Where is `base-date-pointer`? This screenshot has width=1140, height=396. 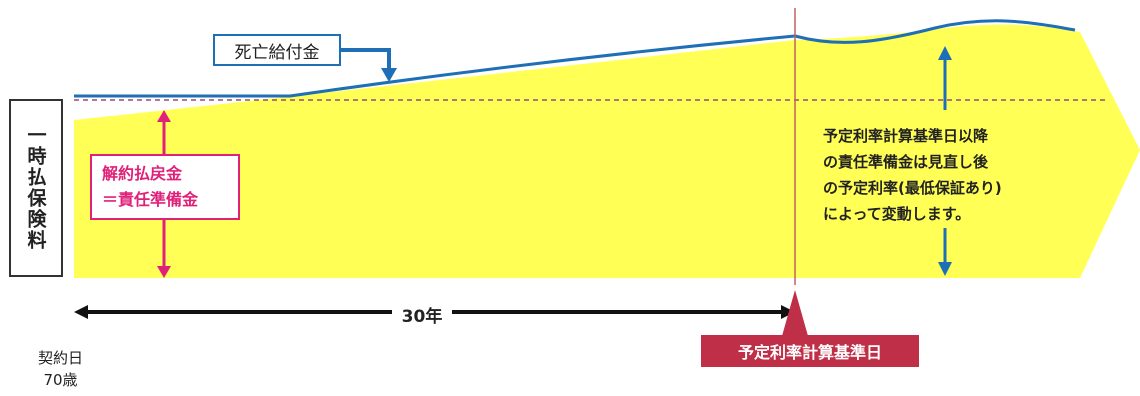
base-date-pointer is located at coordinates (795, 313).